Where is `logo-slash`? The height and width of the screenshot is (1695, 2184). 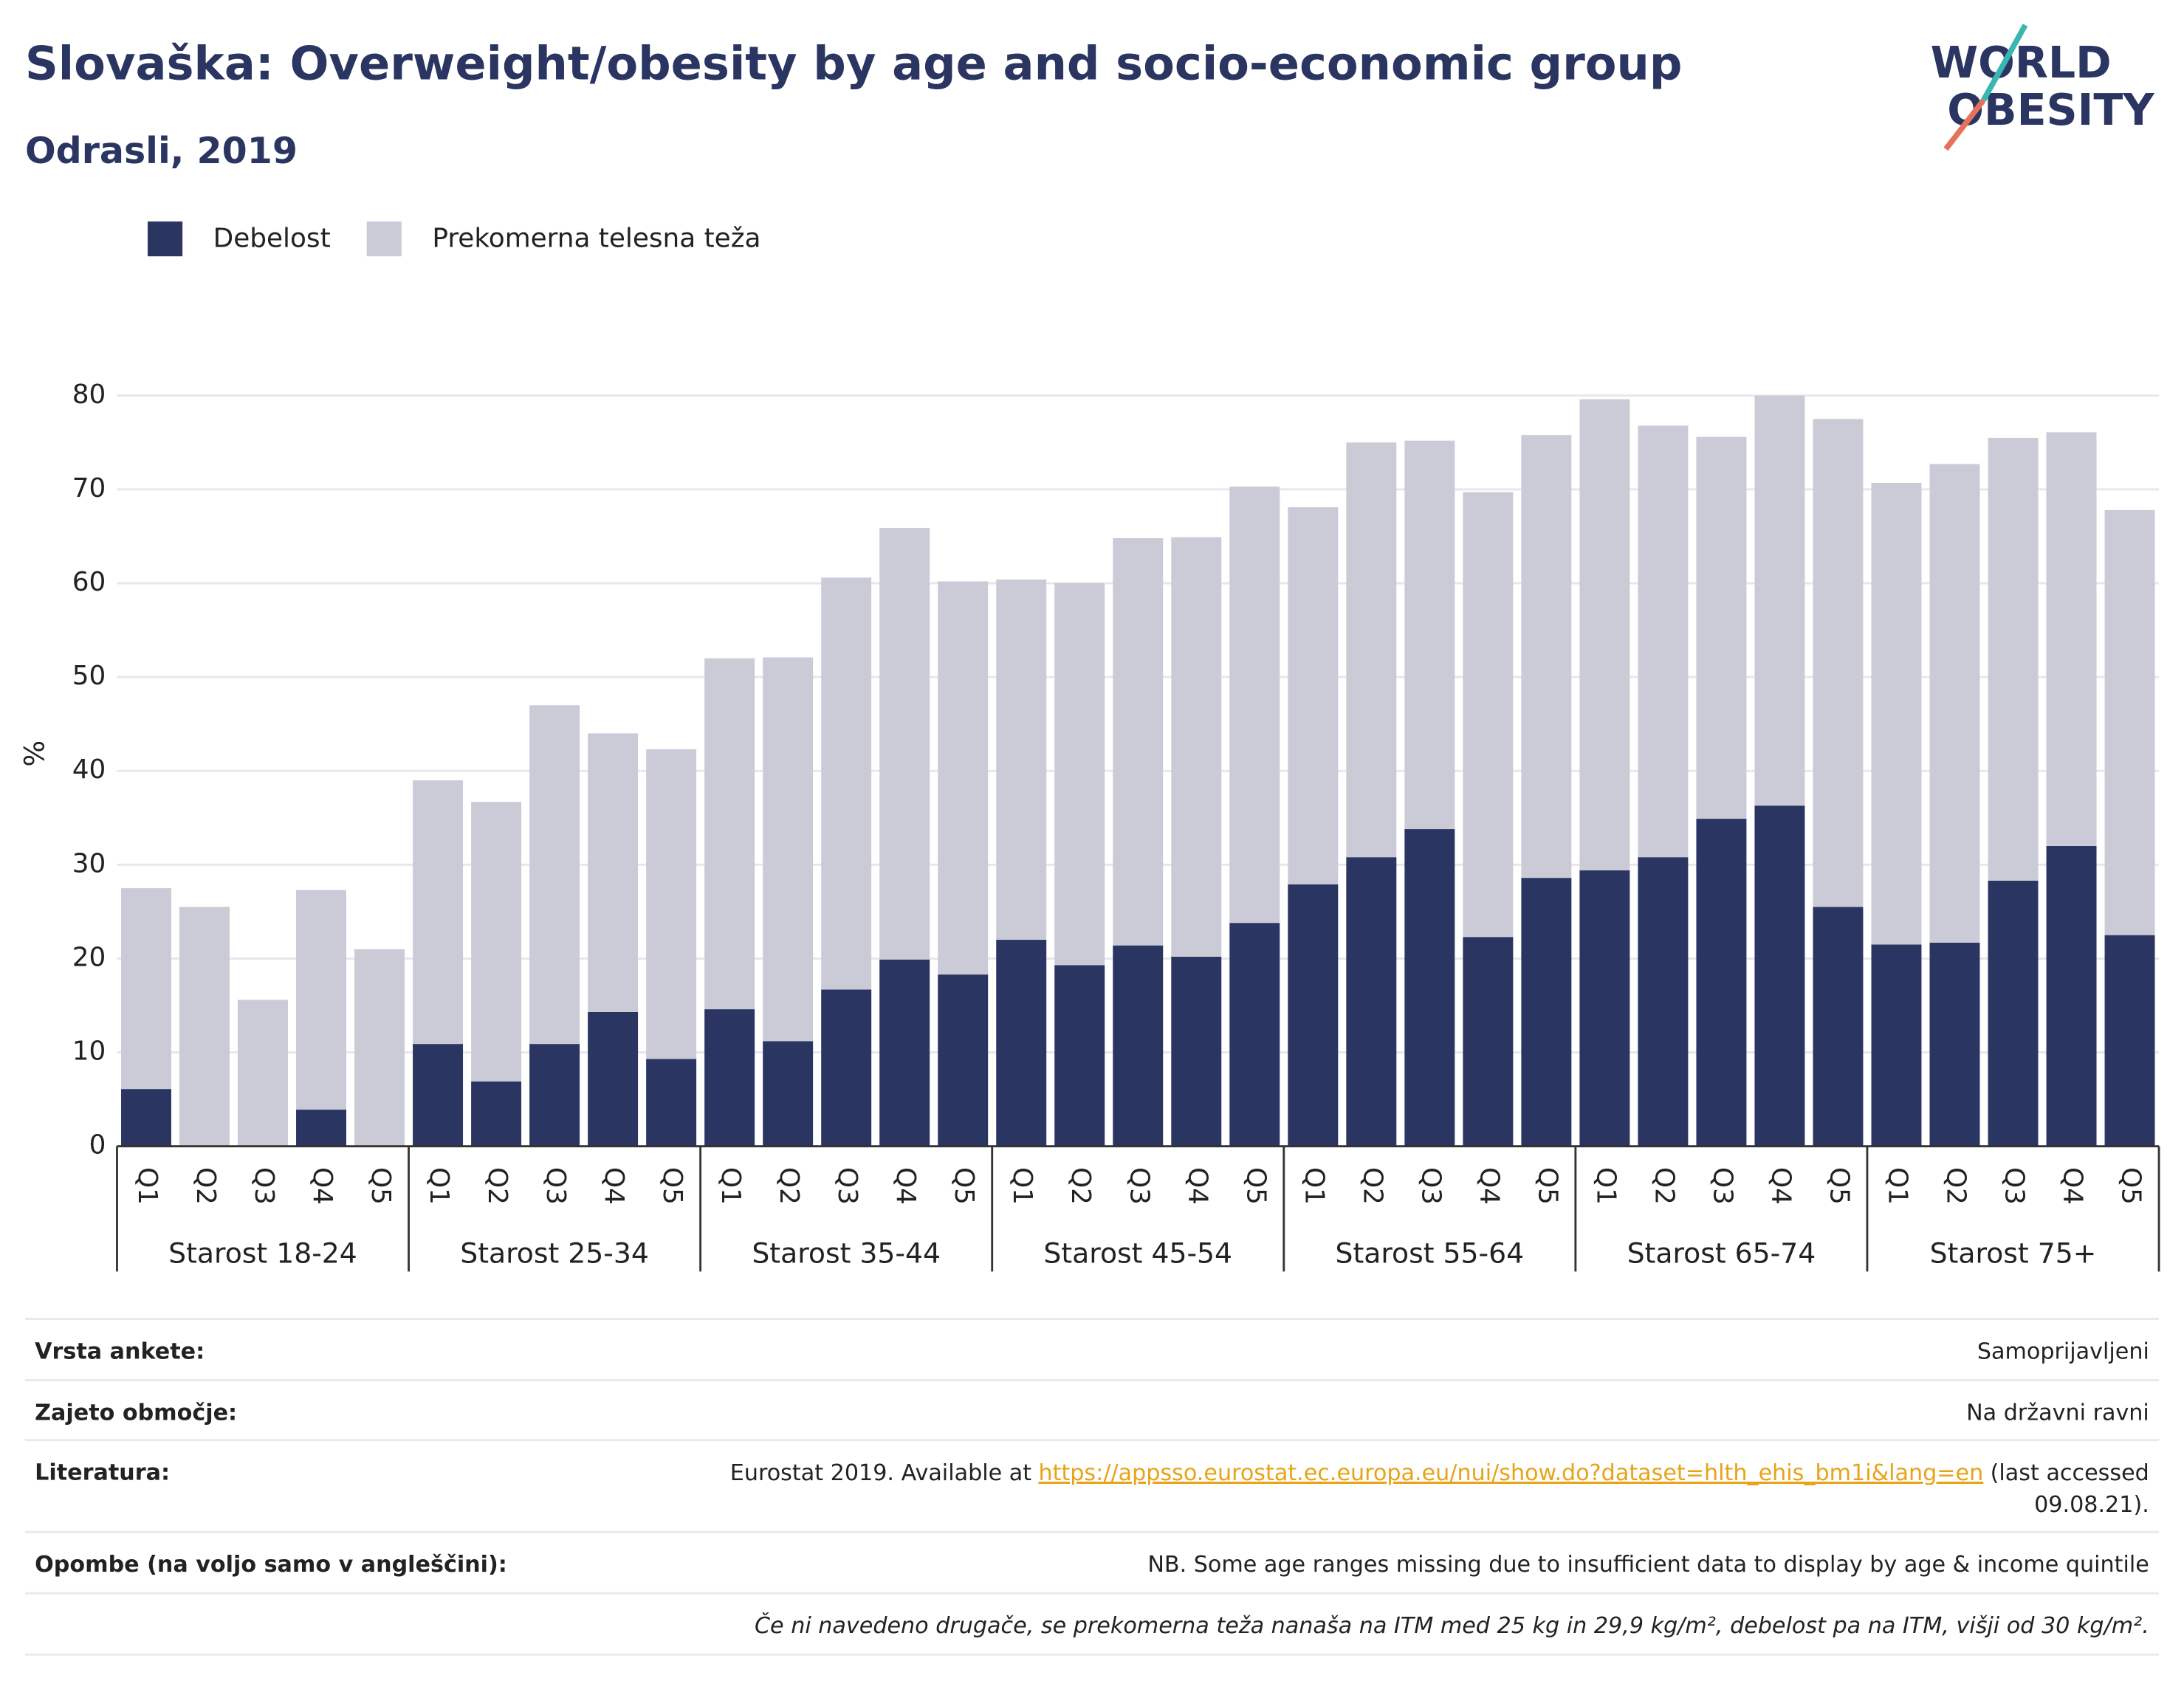 logo-slash is located at coordinates (1965, 124).